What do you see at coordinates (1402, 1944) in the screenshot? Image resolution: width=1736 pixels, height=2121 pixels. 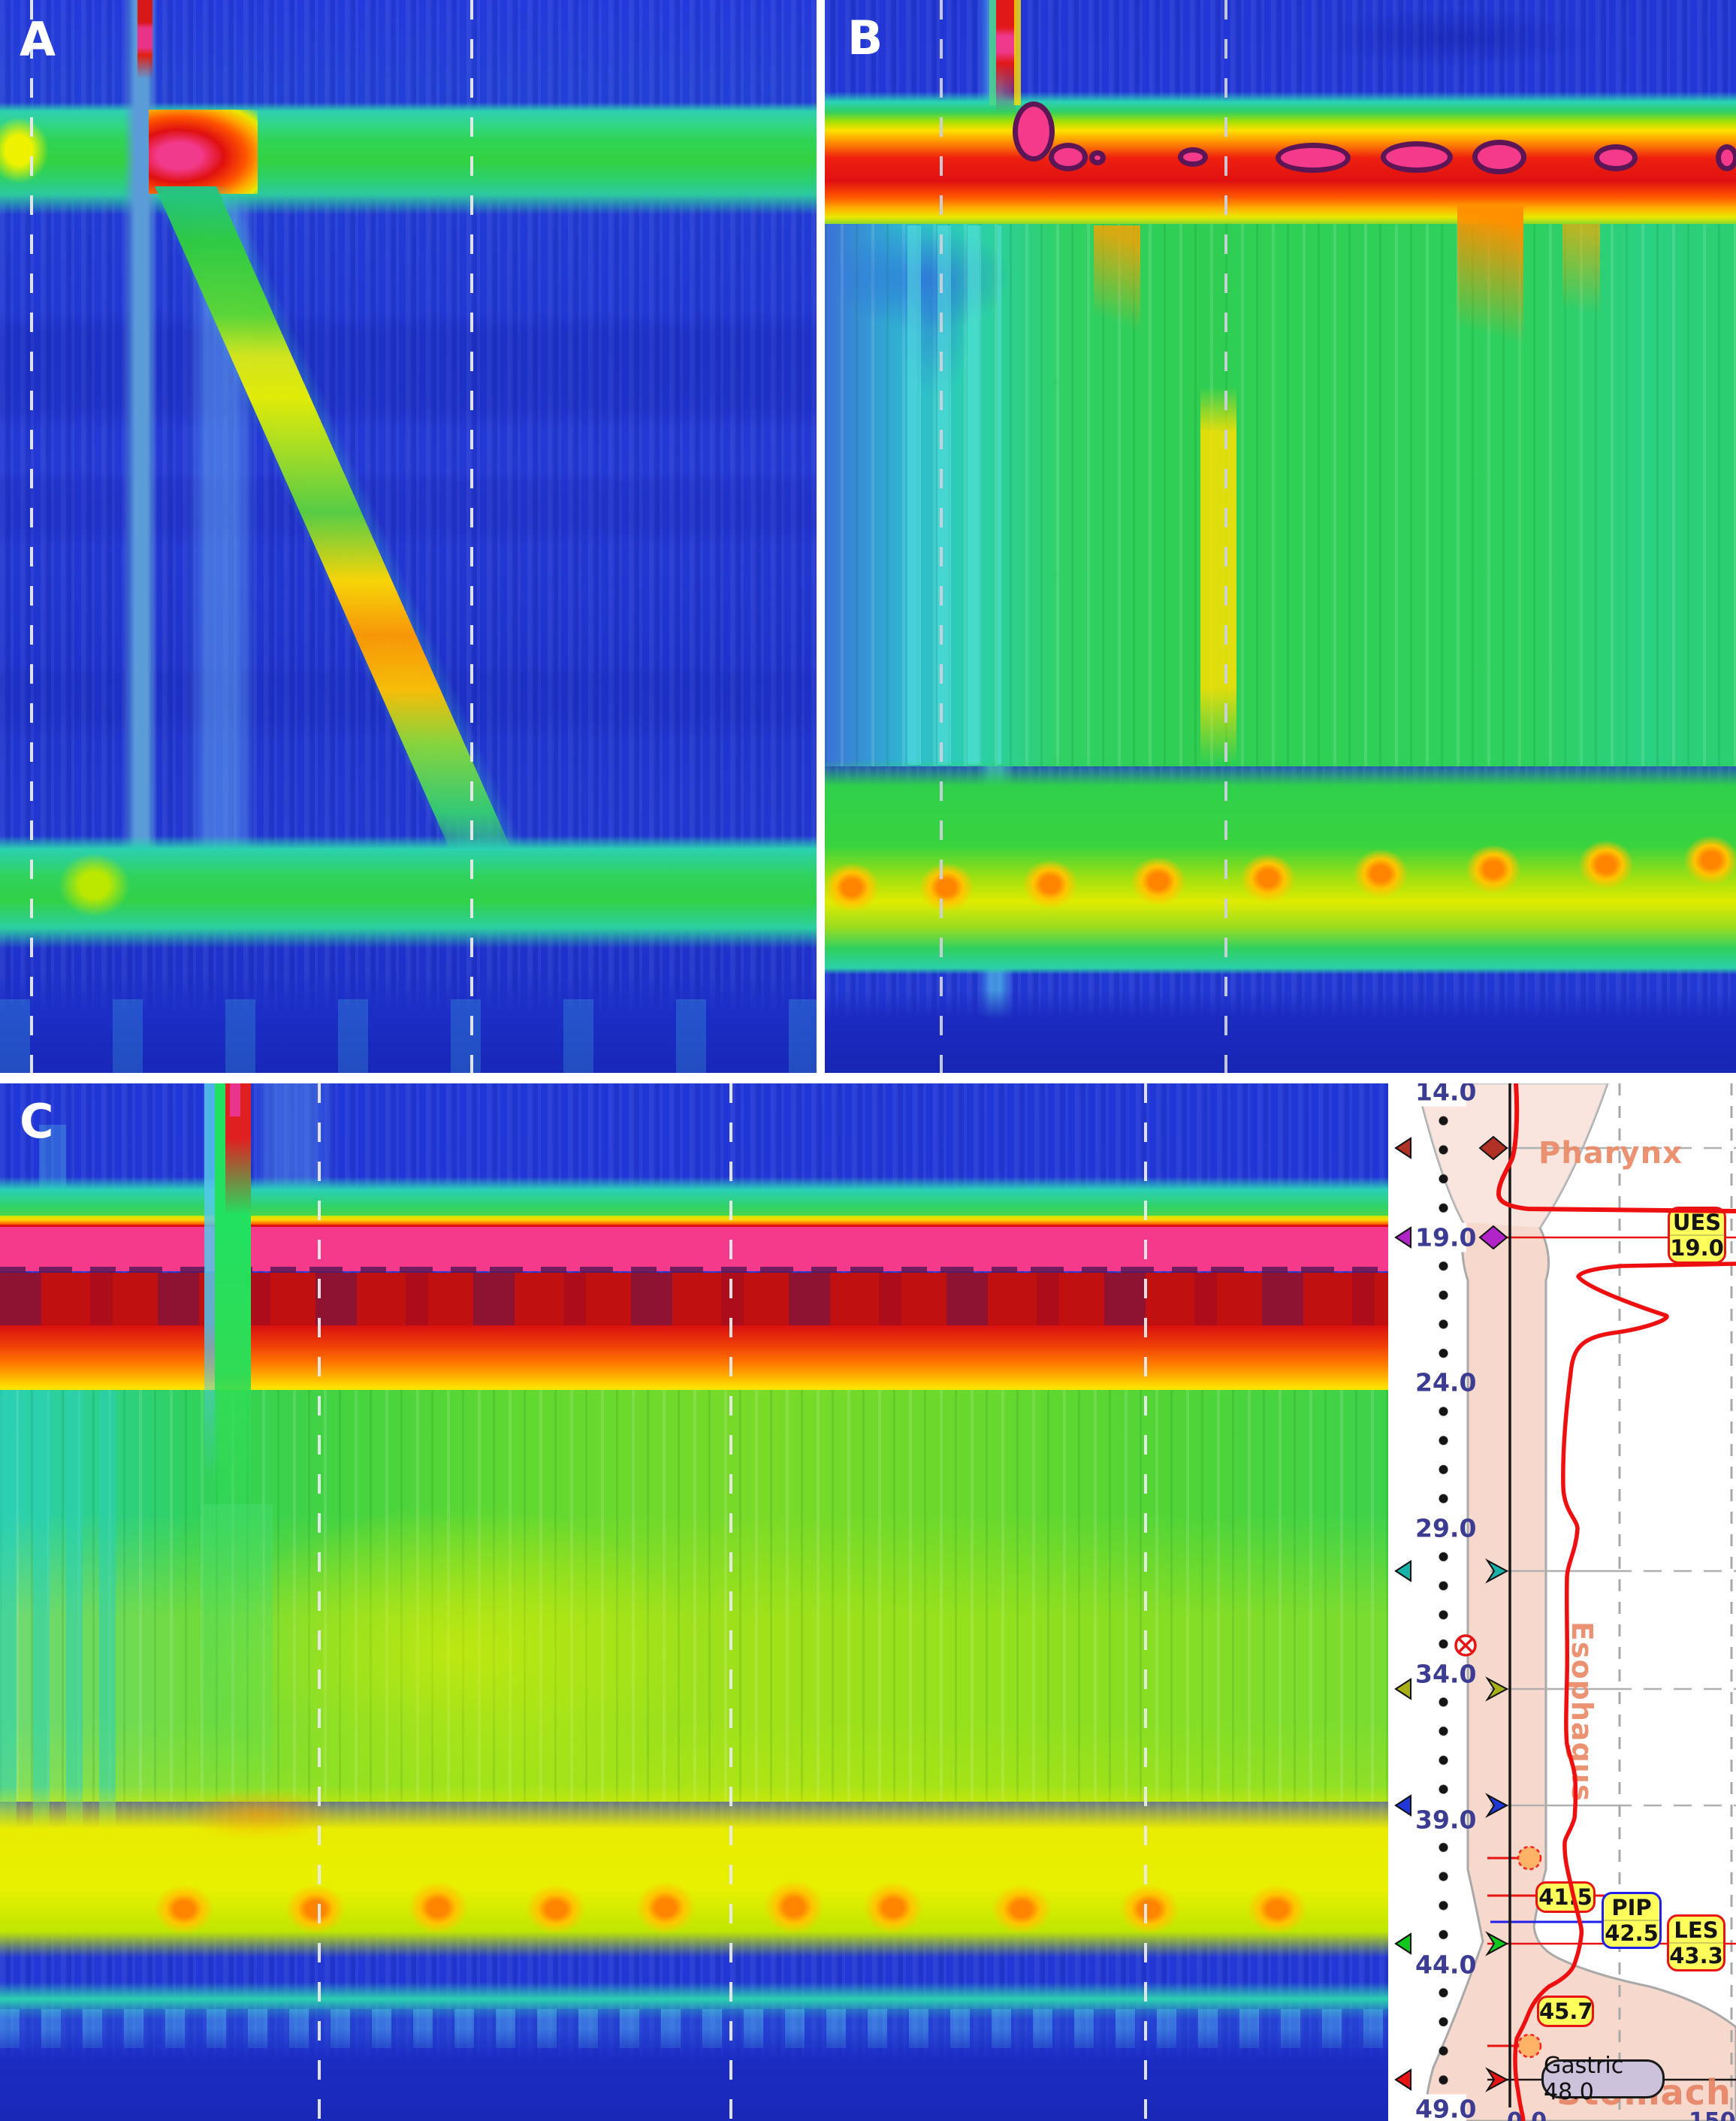 I see `les-level-marker` at bounding box center [1402, 1944].